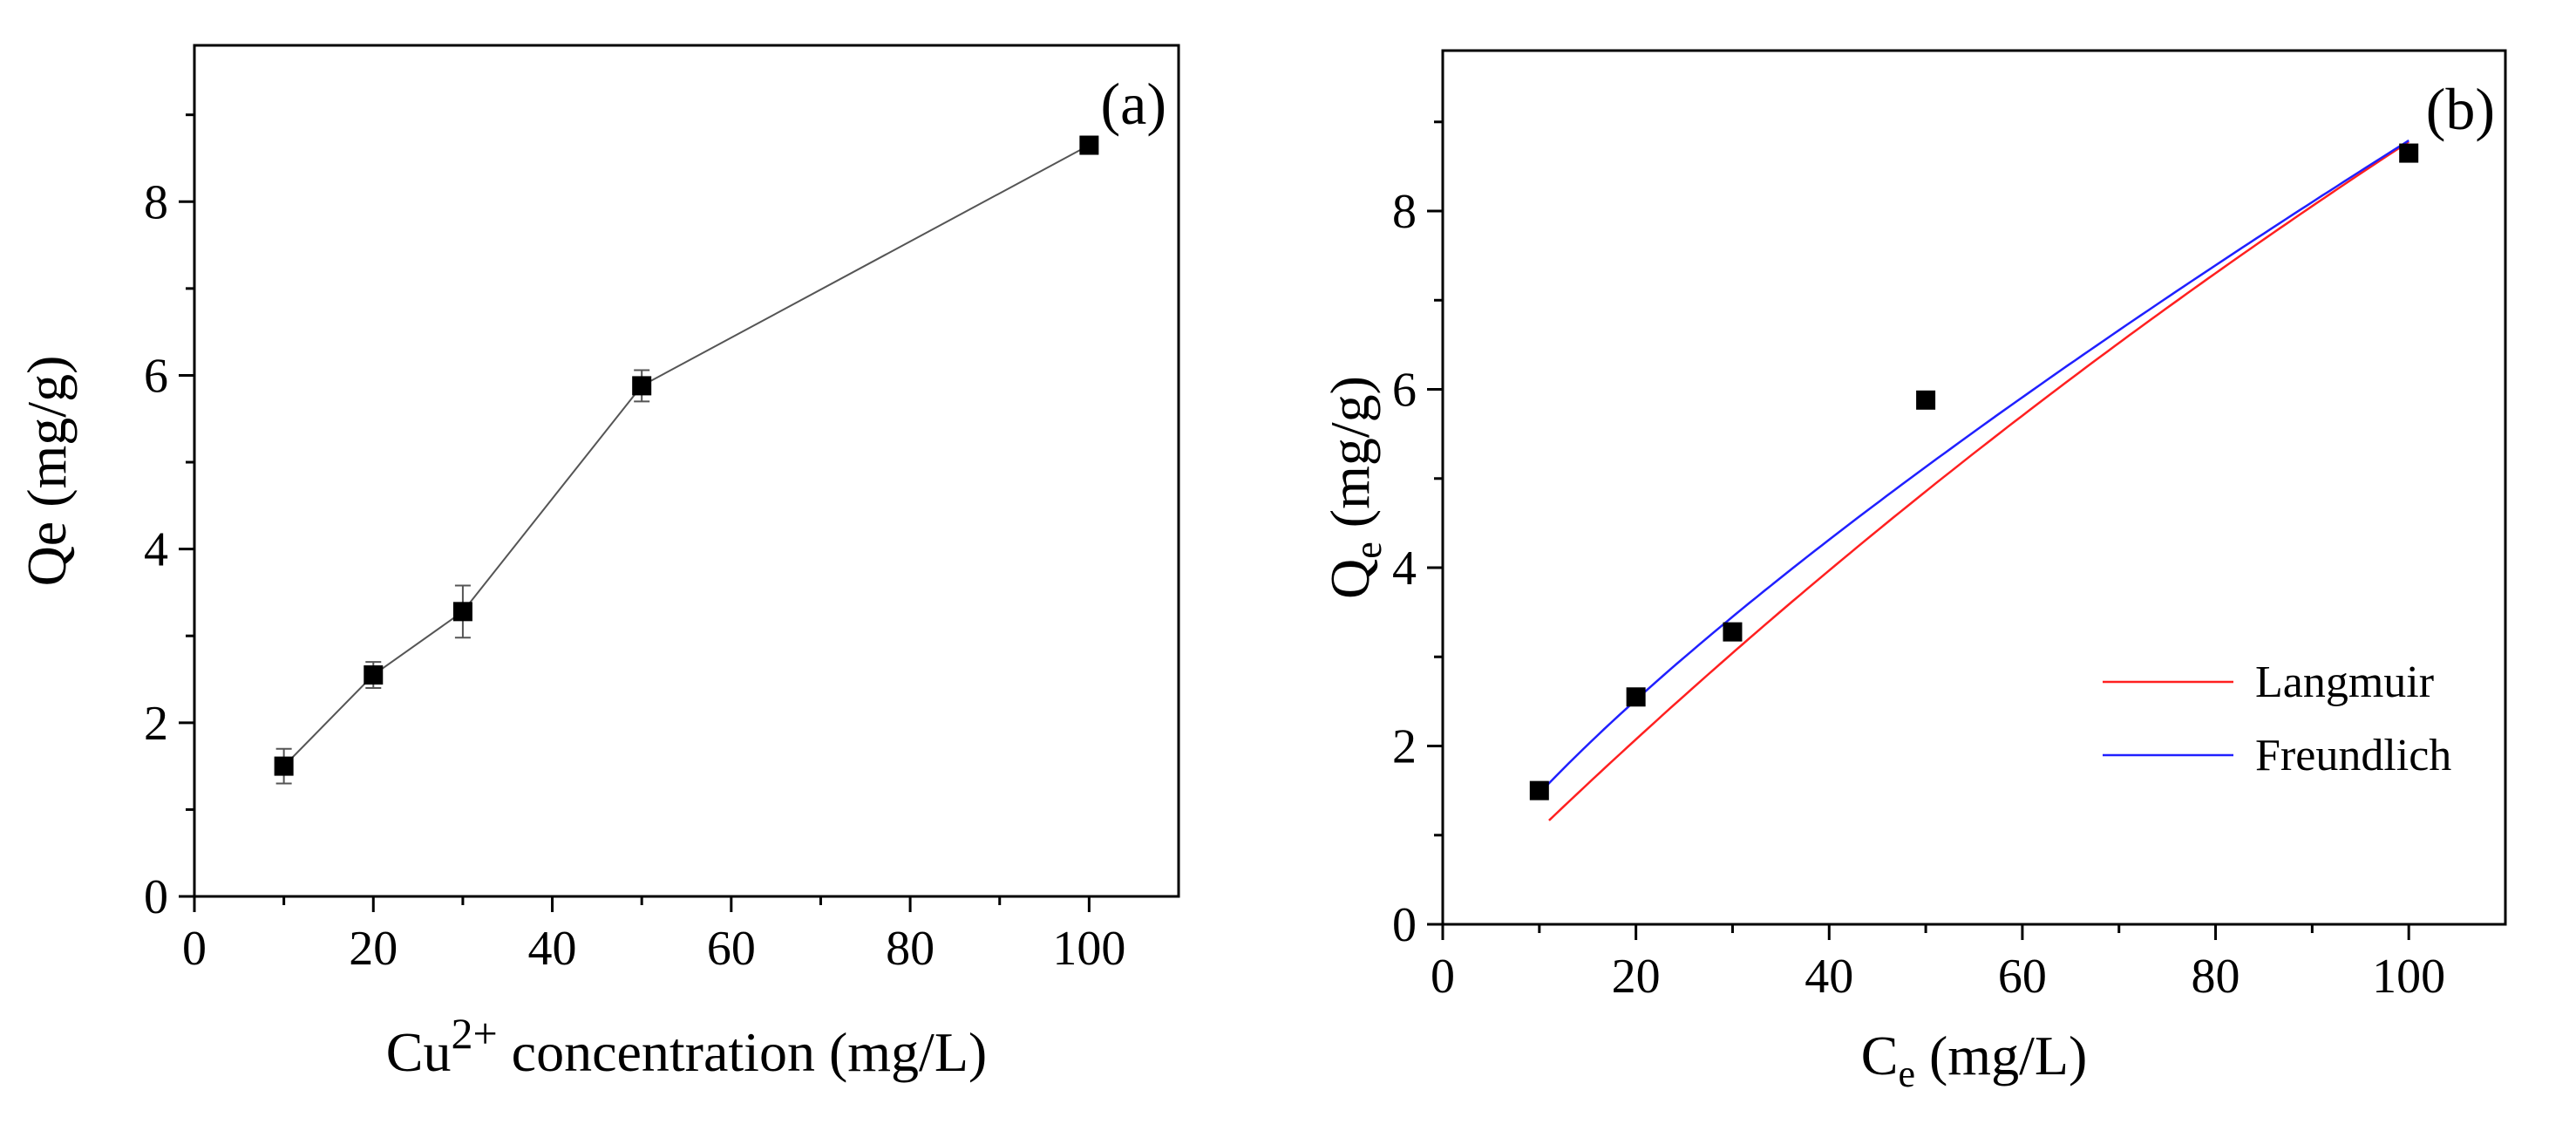  Describe the element at coordinates (2277, 718) in the screenshot. I see `legend: Langmuir Freundlich` at that location.